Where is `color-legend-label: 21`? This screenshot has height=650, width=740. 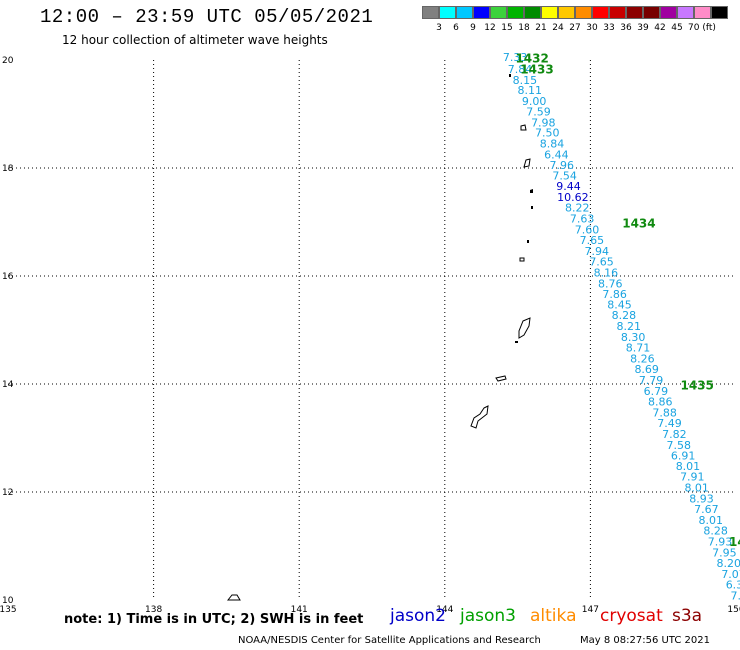 color-legend-label: 21 is located at coordinates (541, 28).